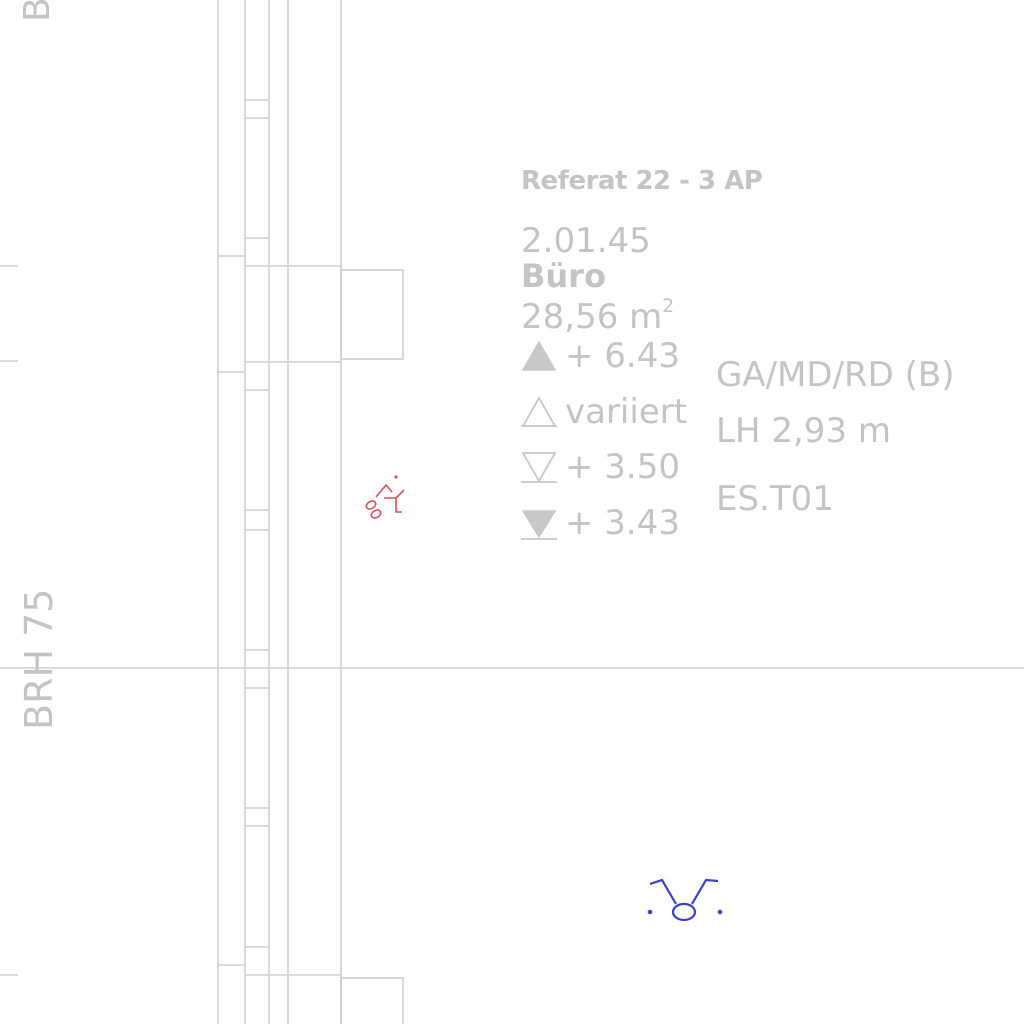  Describe the element at coordinates (539, 525) in the screenshot. I see `elevation-triangle-filled-down-icon` at that location.